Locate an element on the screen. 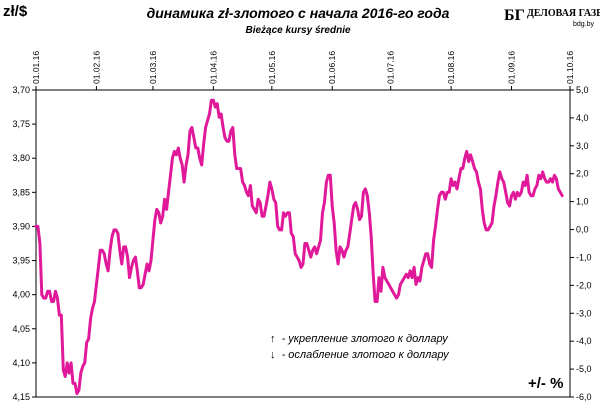  left-tick-label: 4,10 is located at coordinates (21, 363).